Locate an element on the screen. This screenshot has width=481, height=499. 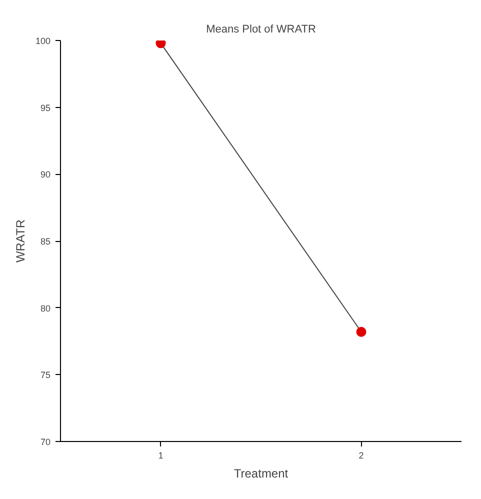
y-tick-label: 95 is located at coordinates (45, 107).